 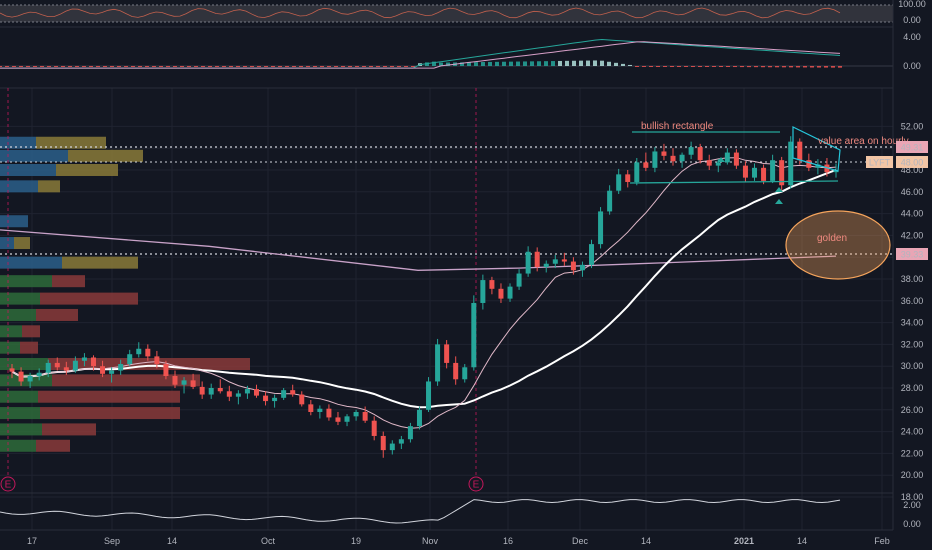 I want to click on earnings-marker-circle, so click(x=8, y=484).